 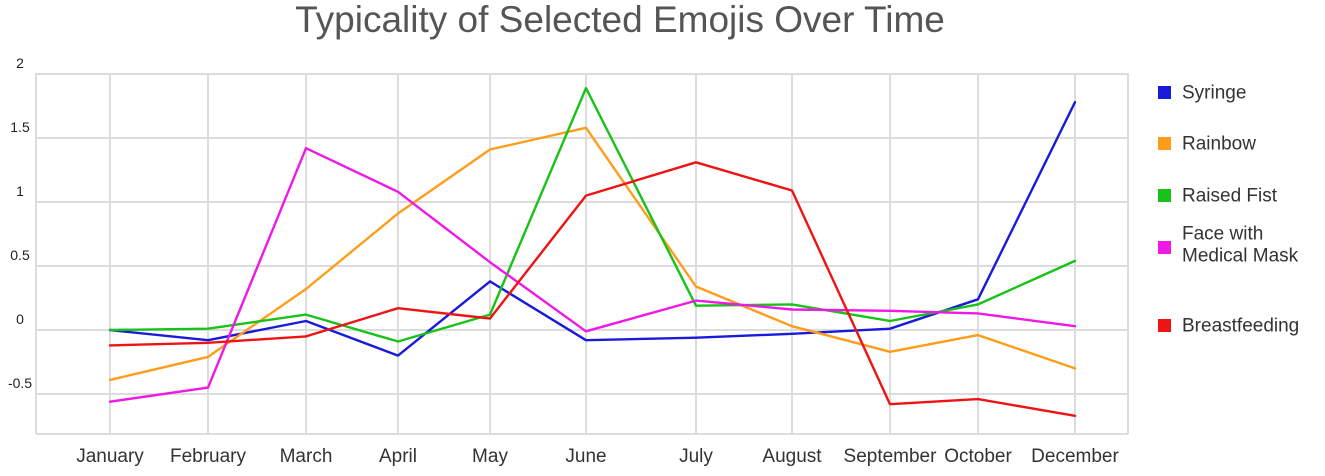 I want to click on legend-item-syringe: Syringe, so click(x=1202, y=93).